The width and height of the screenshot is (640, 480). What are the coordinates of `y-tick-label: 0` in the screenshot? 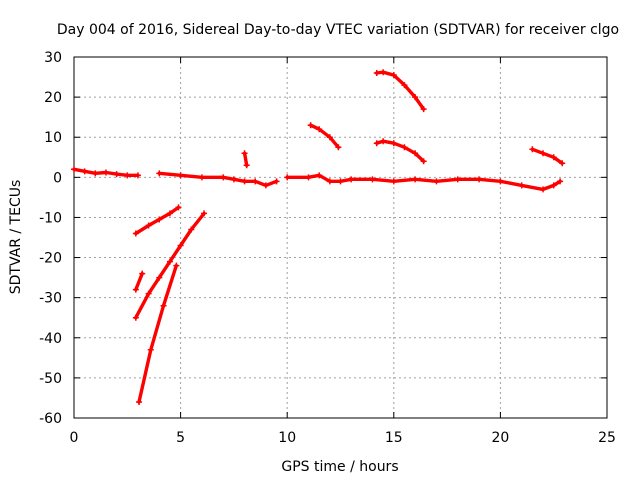 It's located at (57, 178).